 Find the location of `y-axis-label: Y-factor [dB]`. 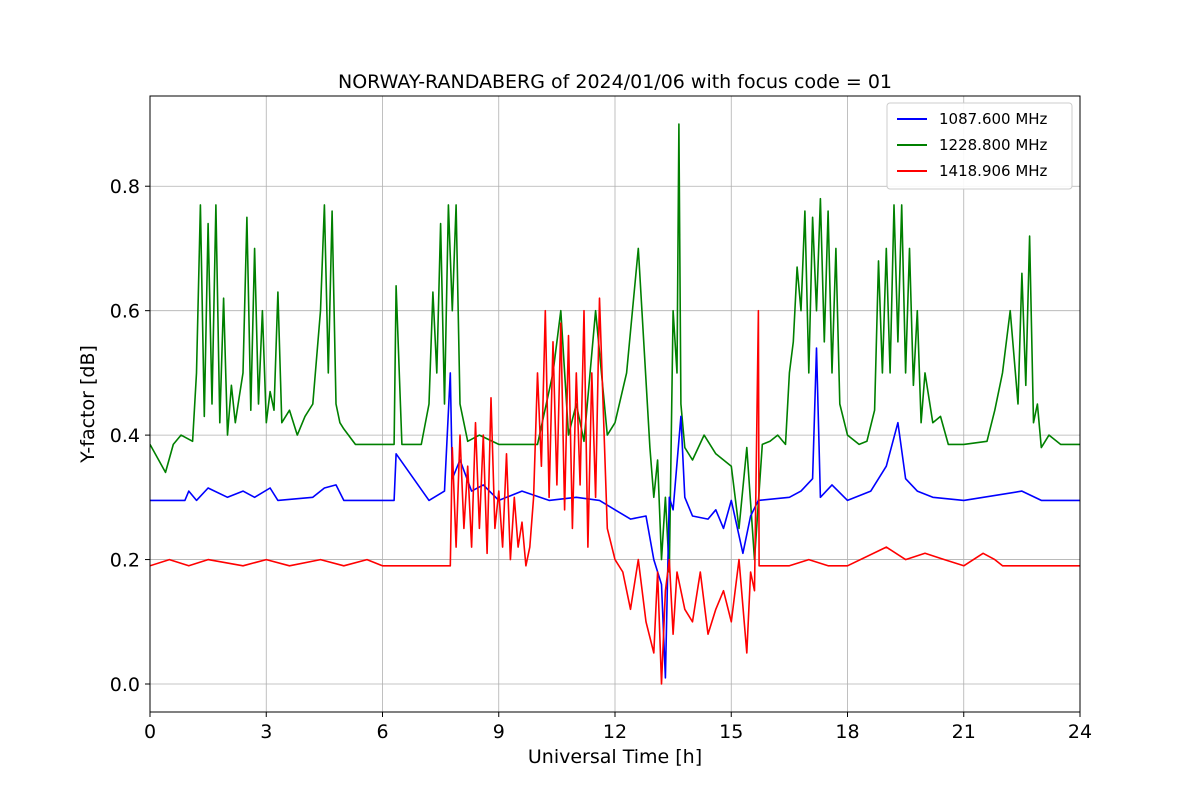

y-axis-label: Y-factor [dB] is located at coordinates (88, 404).